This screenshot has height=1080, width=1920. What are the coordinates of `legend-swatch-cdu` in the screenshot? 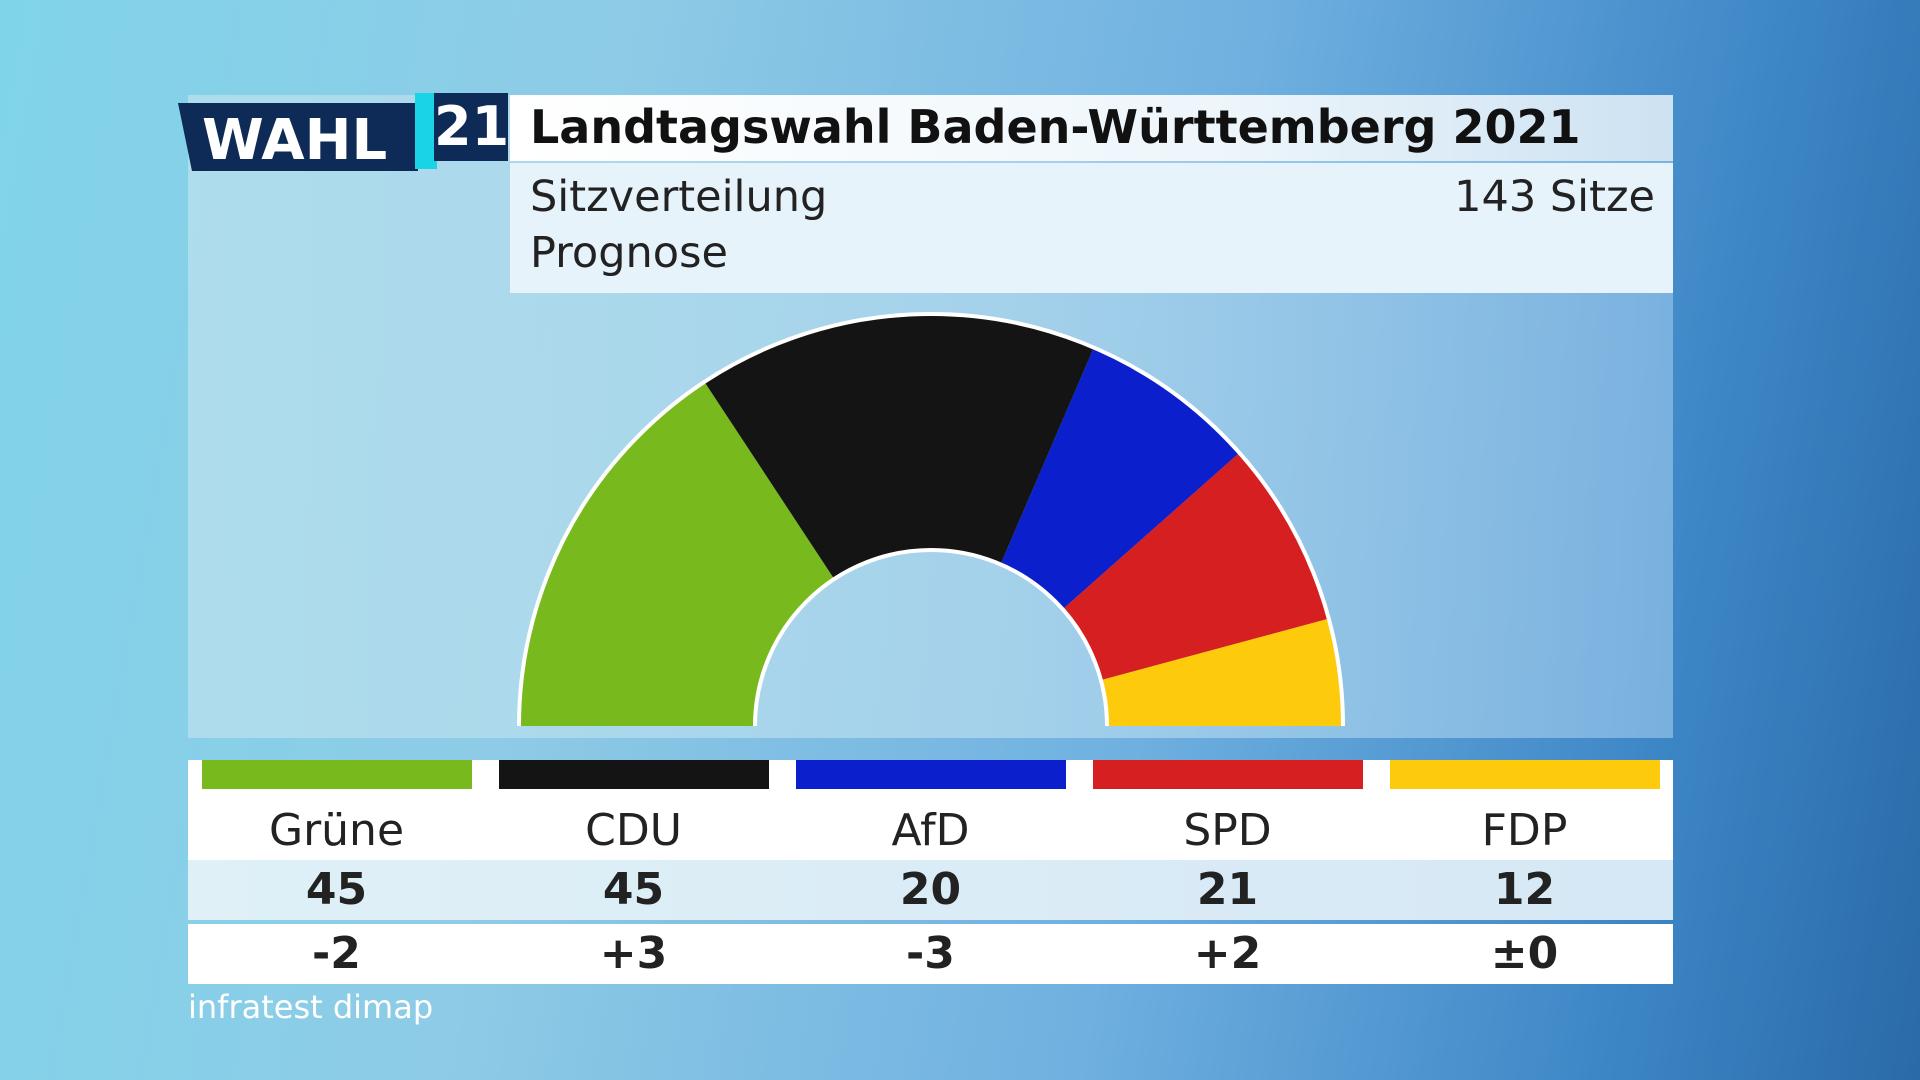 It's located at (633, 774).